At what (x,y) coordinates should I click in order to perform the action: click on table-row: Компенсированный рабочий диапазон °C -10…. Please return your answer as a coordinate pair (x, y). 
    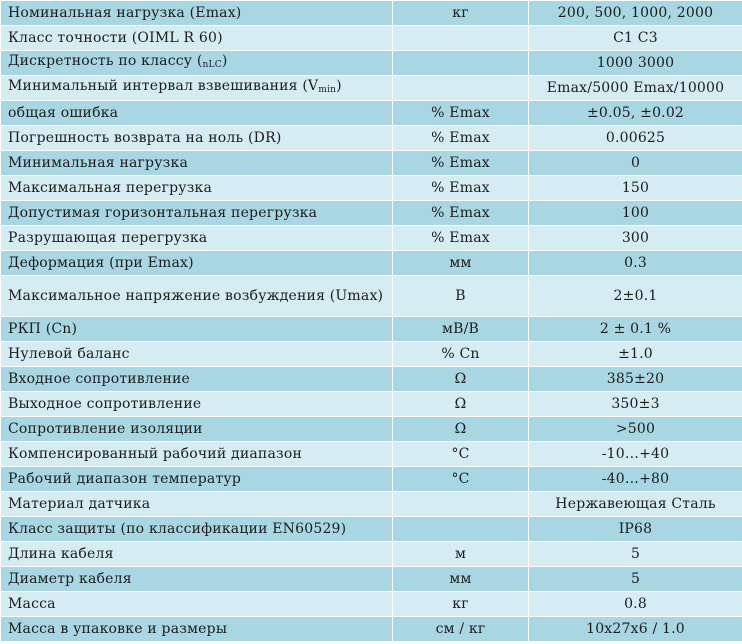
    Looking at the image, I should click on (371, 454).